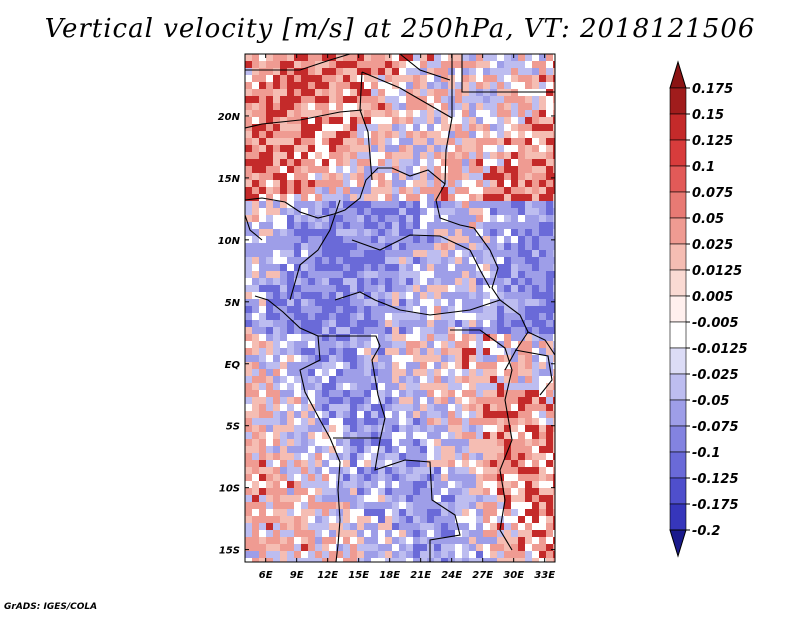 The height and width of the screenshot is (618, 800). What do you see at coordinates (358, 575) in the screenshot?
I see `lon-tick-label: 15E` at bounding box center [358, 575].